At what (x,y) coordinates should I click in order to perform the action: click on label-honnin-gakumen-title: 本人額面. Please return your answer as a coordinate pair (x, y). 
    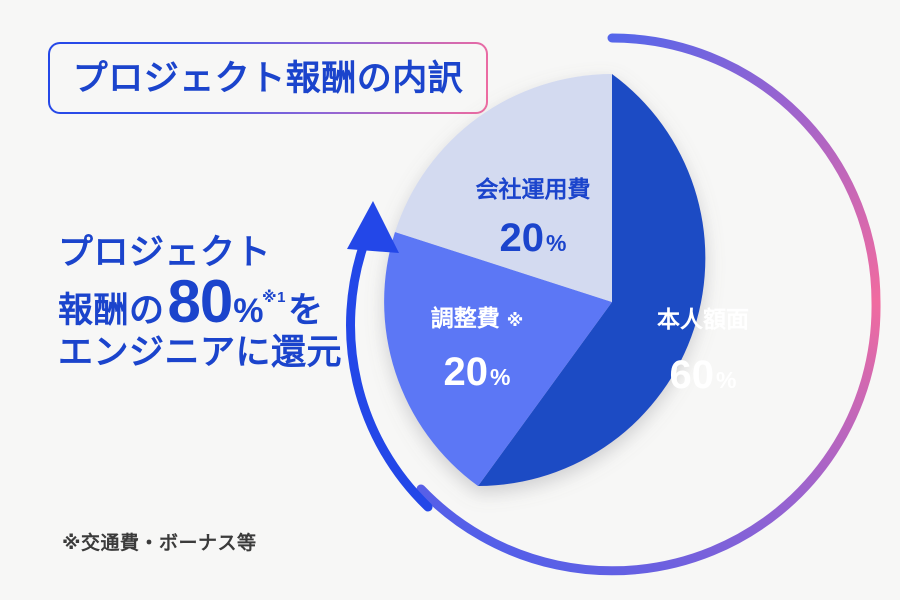
    Looking at the image, I should click on (703, 319).